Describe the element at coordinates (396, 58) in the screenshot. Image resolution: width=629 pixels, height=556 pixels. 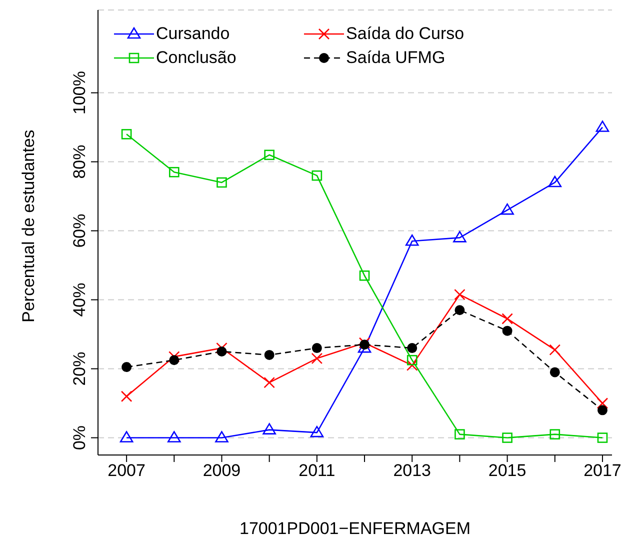
I see `legend-label: Saída UFMG` at that location.